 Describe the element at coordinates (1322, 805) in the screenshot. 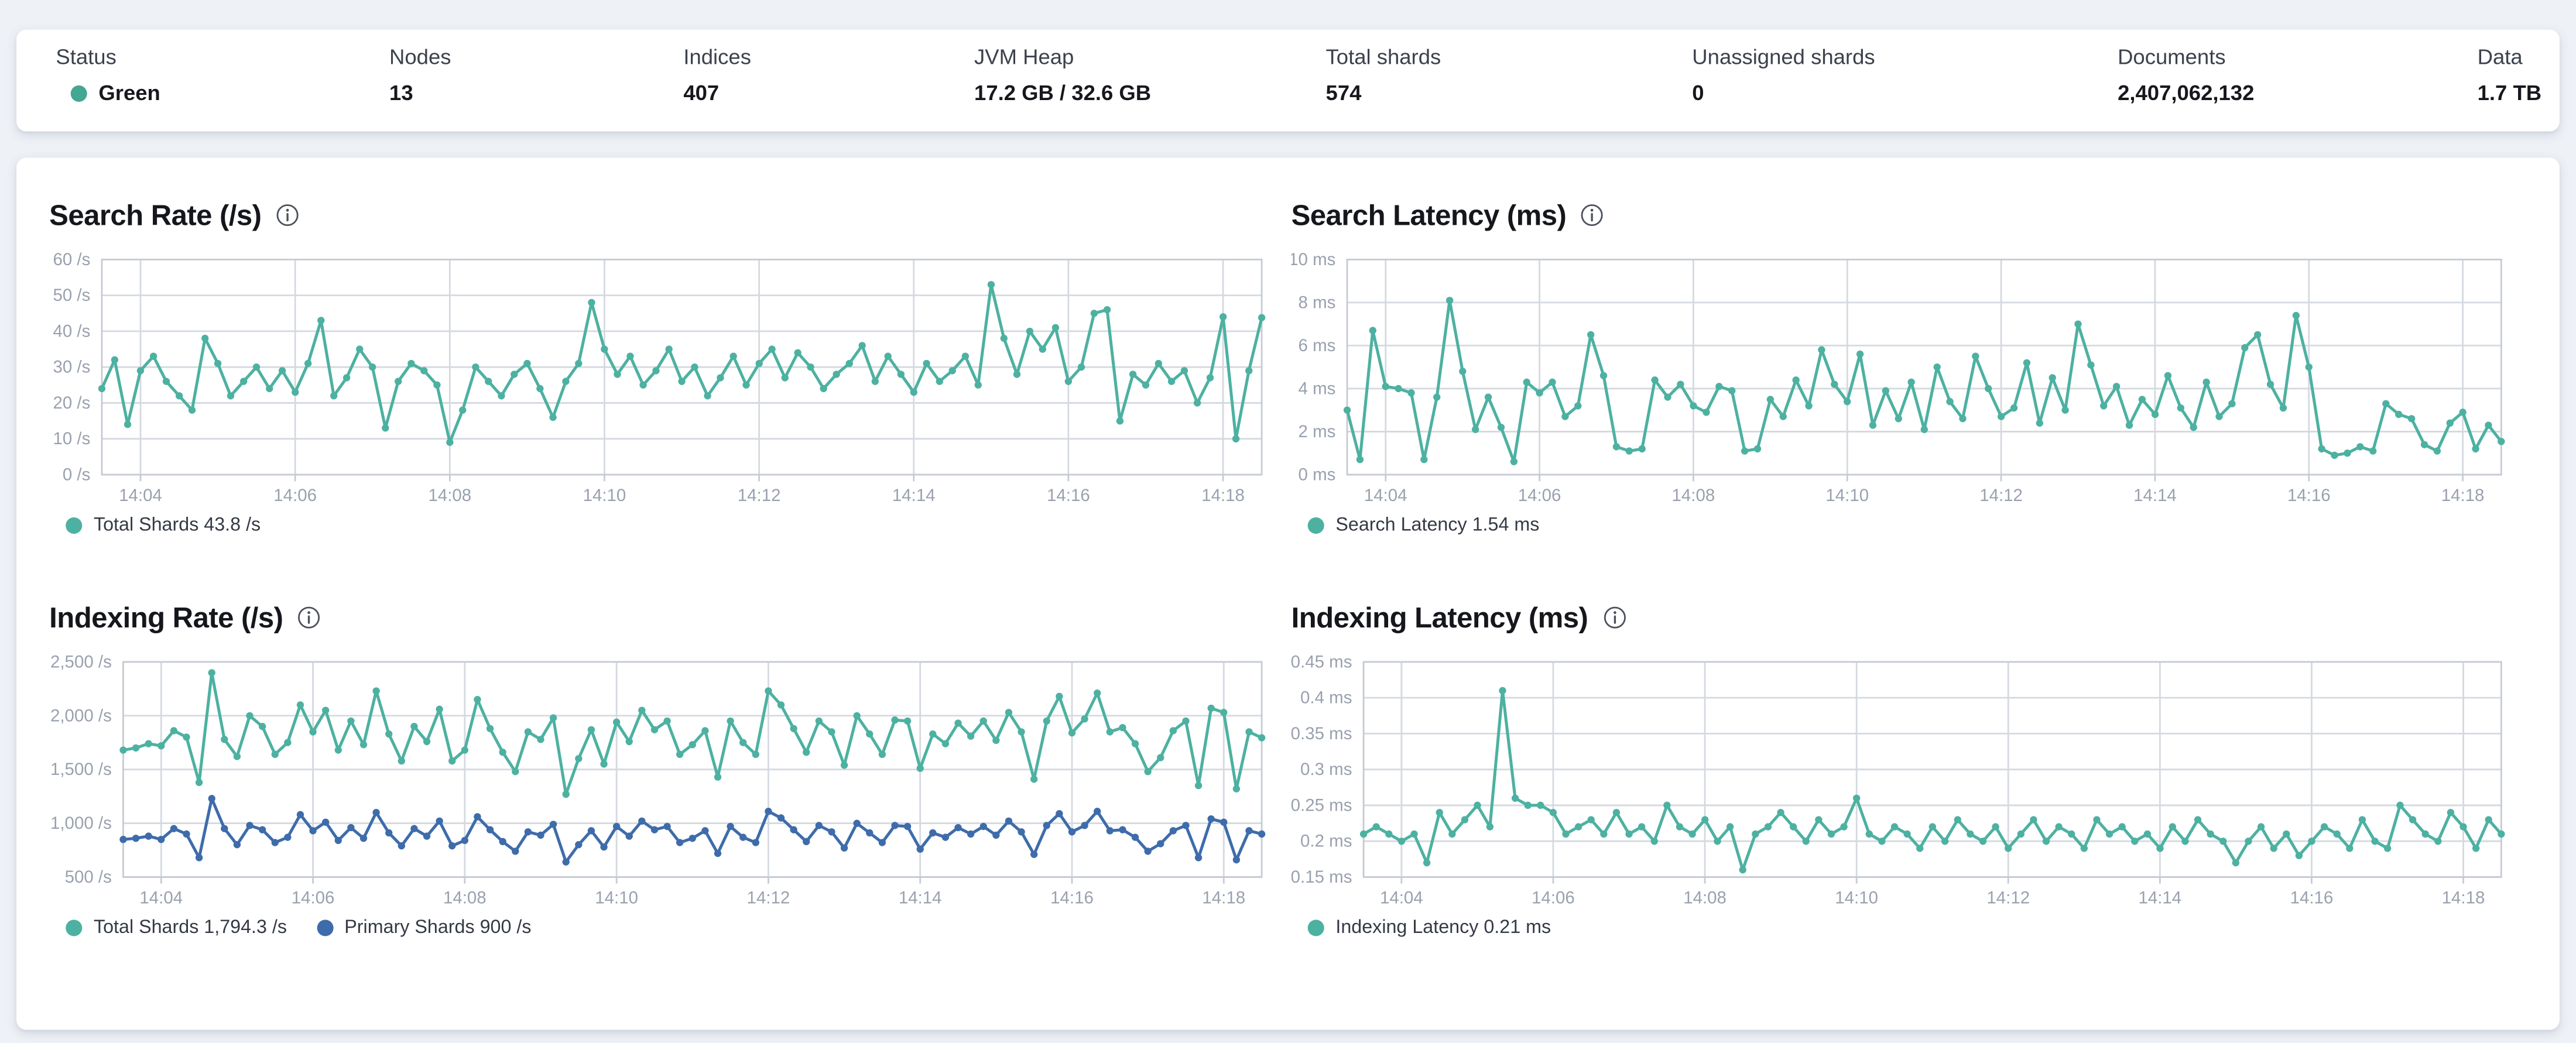

I see `y-axis-label: 0.25 ms` at that location.